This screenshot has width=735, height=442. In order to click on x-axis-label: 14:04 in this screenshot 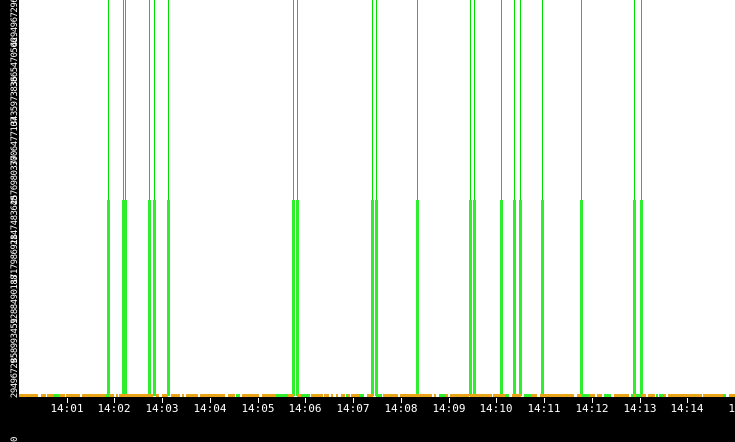, I will do `click(210, 408)`.